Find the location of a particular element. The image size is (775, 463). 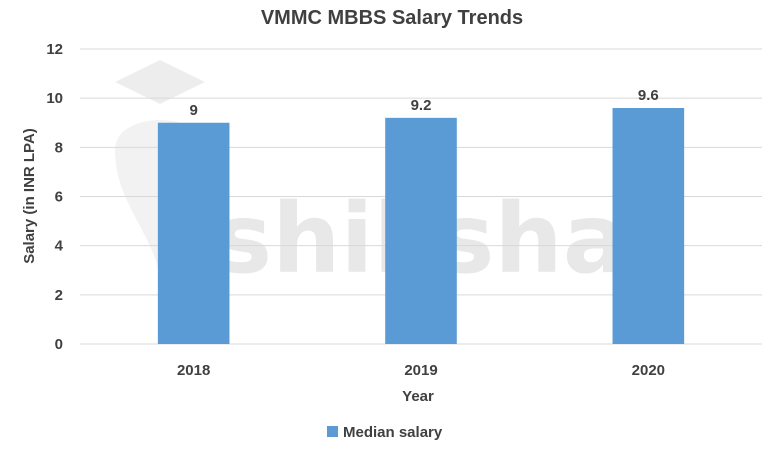

legend: Median salary is located at coordinates (385, 432).